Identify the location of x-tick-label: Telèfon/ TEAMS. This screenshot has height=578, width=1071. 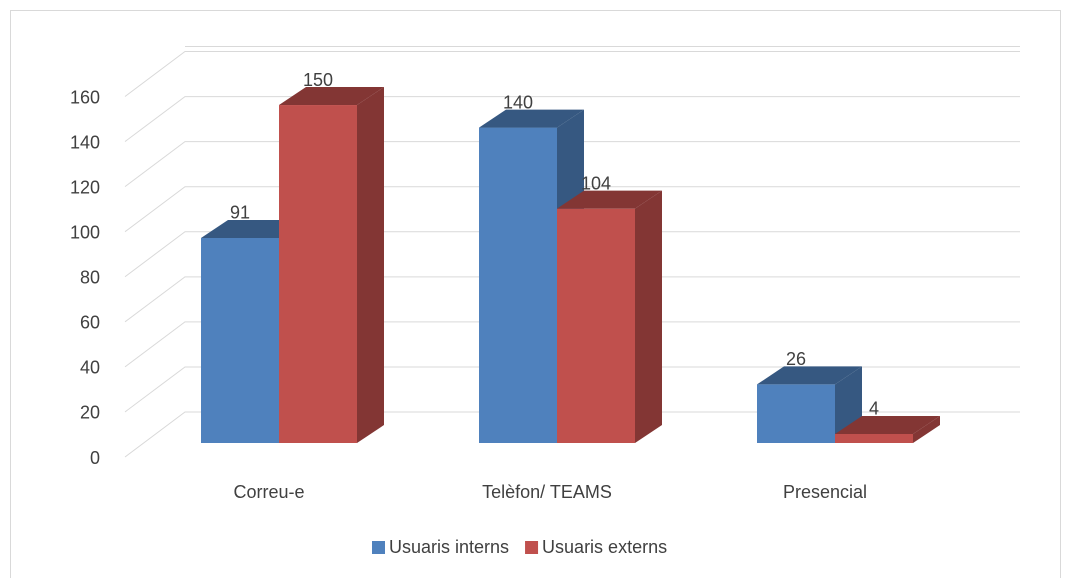
(547, 492).